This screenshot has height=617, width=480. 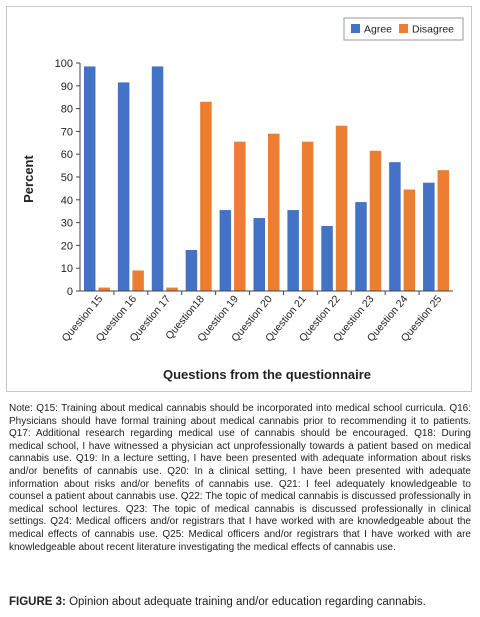 I want to click on legend-label-agree: Agree, so click(x=378, y=30).